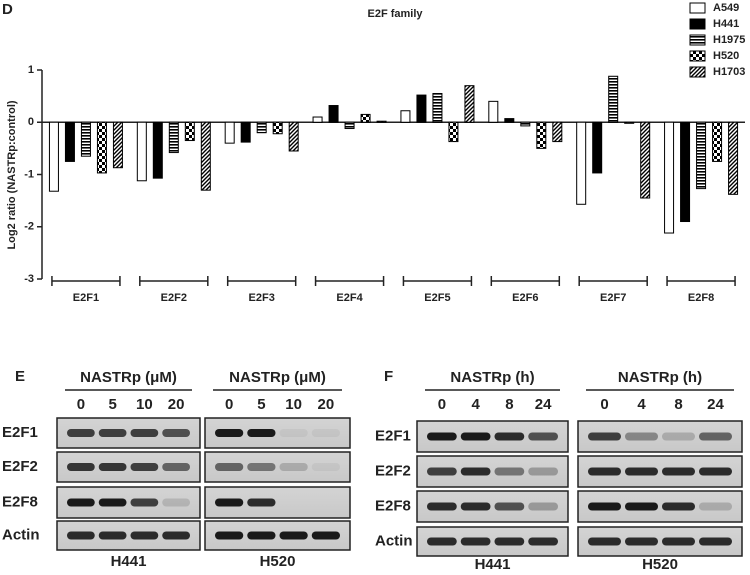  Describe the element at coordinates (349, 298) in the screenshot. I see `x-tick-label: E2F4` at that location.